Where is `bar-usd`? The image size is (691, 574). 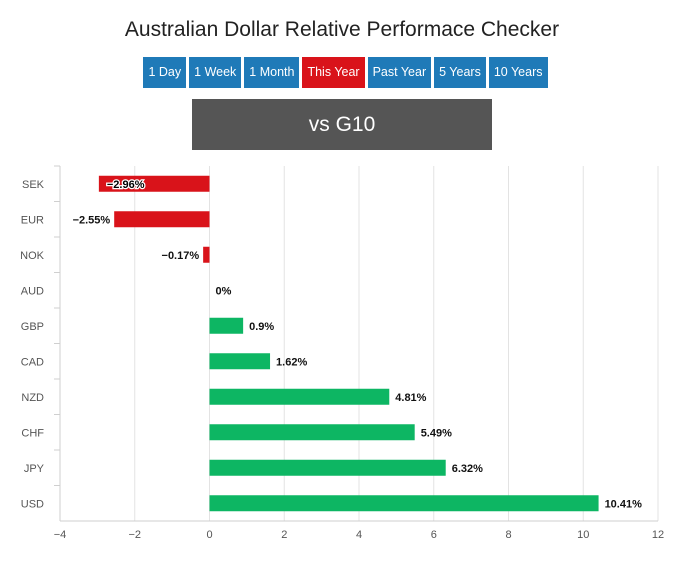
bar-usd is located at coordinates (404, 503).